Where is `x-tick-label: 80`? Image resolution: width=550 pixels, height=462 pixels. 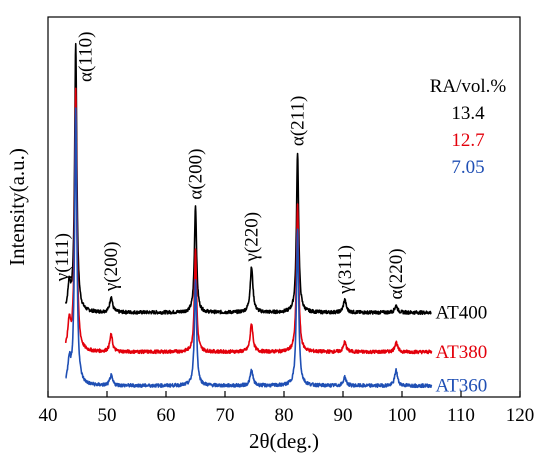 x-tick-label: 80 is located at coordinates (284, 415).